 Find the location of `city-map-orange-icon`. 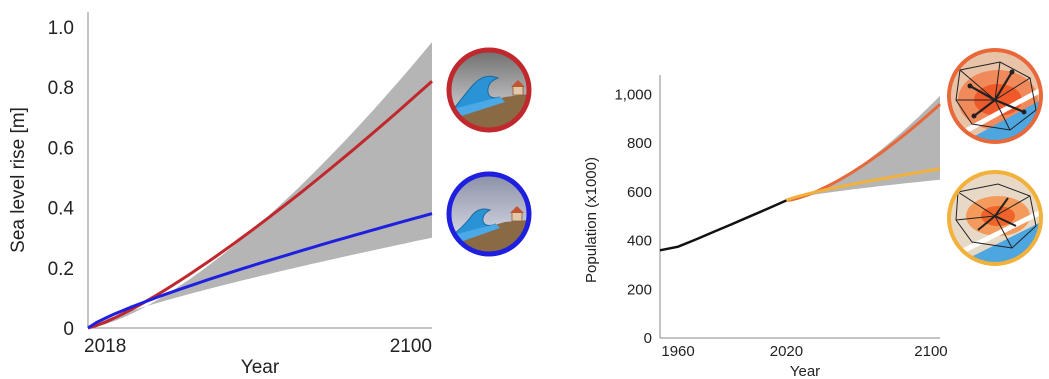

city-map-orange-icon is located at coordinates (995, 96).